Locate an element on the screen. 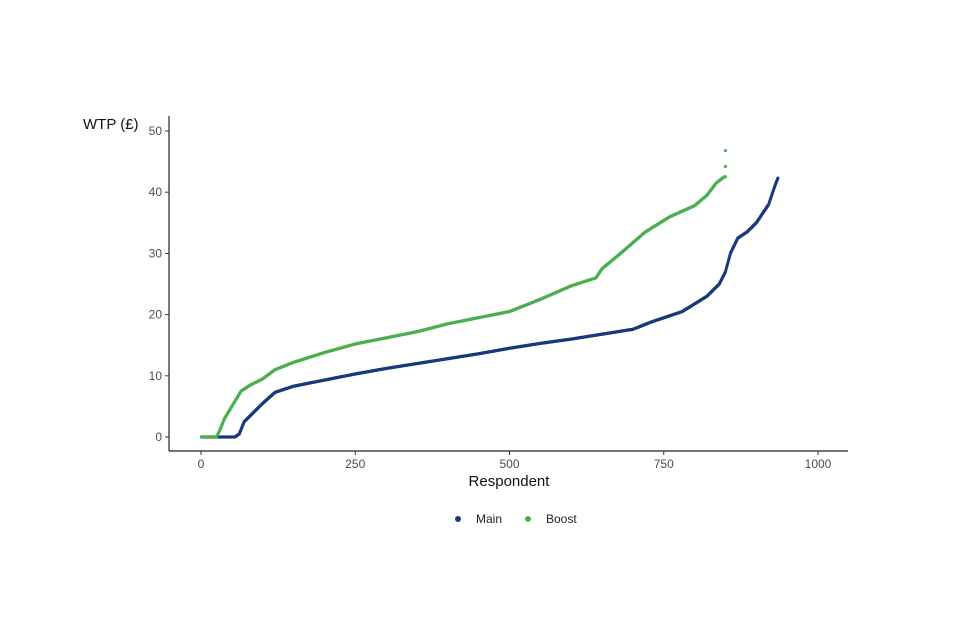  legend-item-boost: Boost is located at coordinates (551, 519).